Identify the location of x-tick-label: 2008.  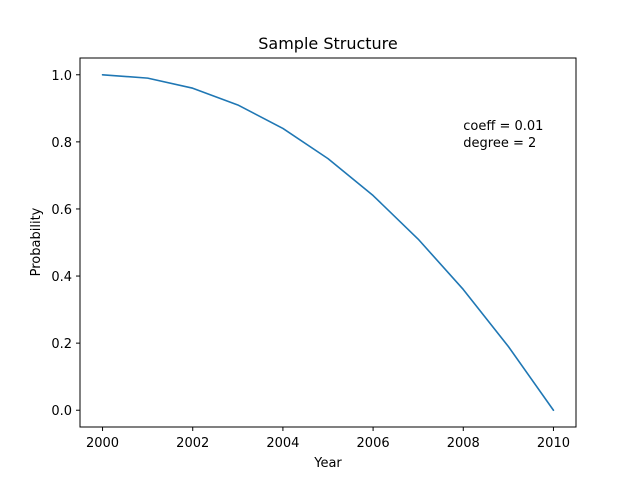
(463, 443).